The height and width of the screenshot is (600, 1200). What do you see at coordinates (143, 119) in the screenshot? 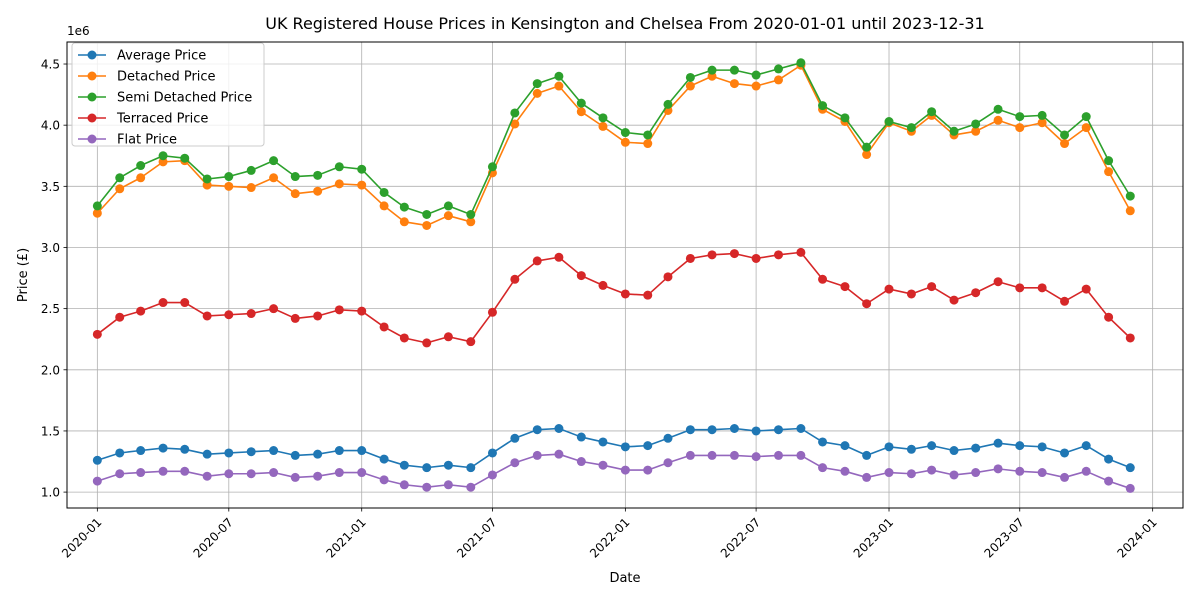
I see `legend-item-terraced-price: Terraced Price` at bounding box center [143, 119].